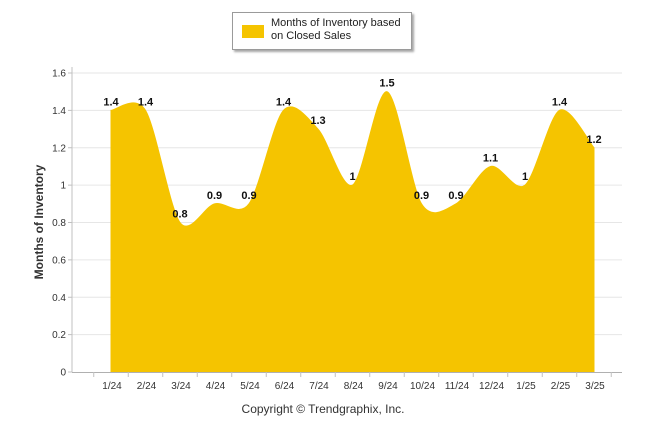  Describe the element at coordinates (323, 409) in the screenshot. I see `copyright-text: Copyright © Trendgraphix, Inc.` at that location.